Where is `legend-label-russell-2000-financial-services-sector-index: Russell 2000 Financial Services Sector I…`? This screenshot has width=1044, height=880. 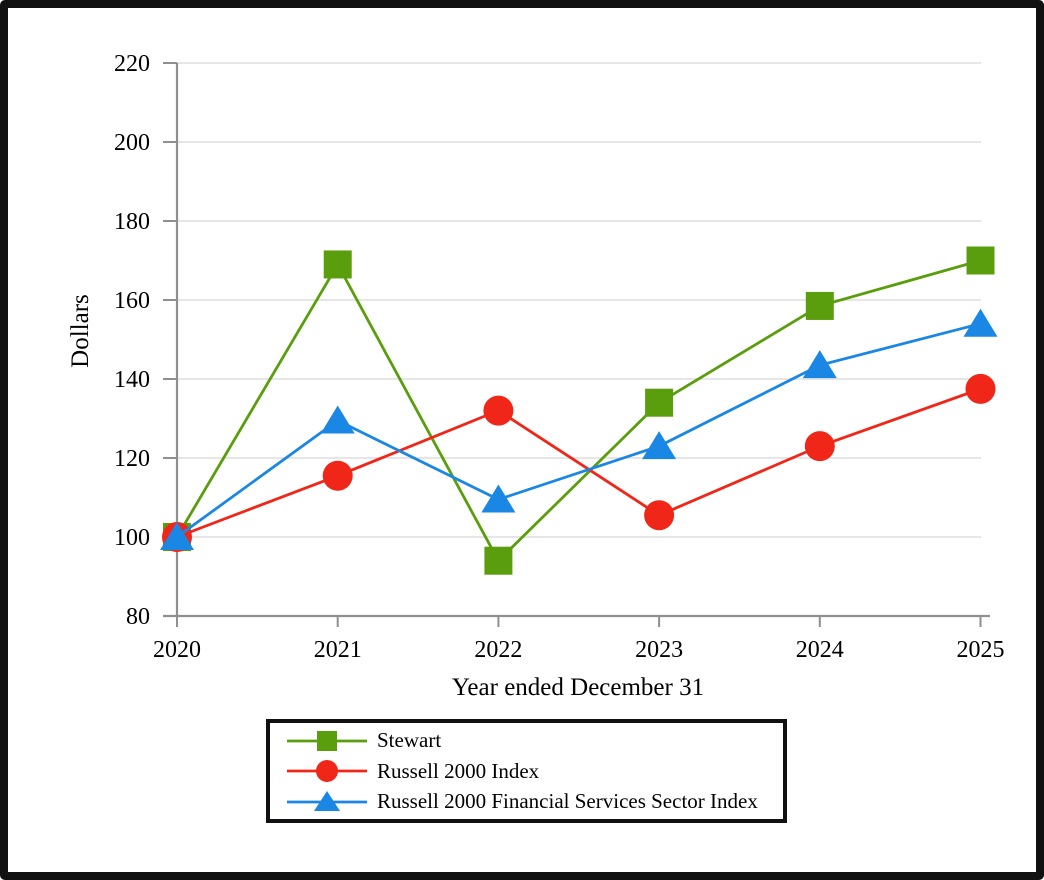 legend-label-russell-2000-financial-services-sector-index: Russell 2000 Financial Services Sector I… is located at coordinates (567, 801).